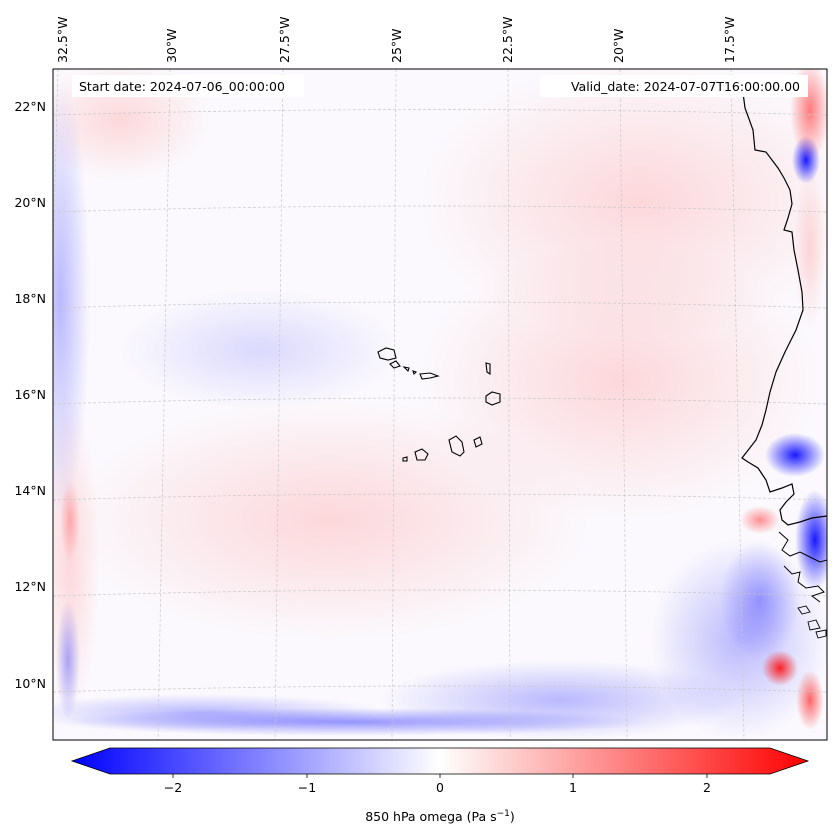 The height and width of the screenshot is (839, 837). I want to click on lon-label-20w: 20°W, so click(618, 45).